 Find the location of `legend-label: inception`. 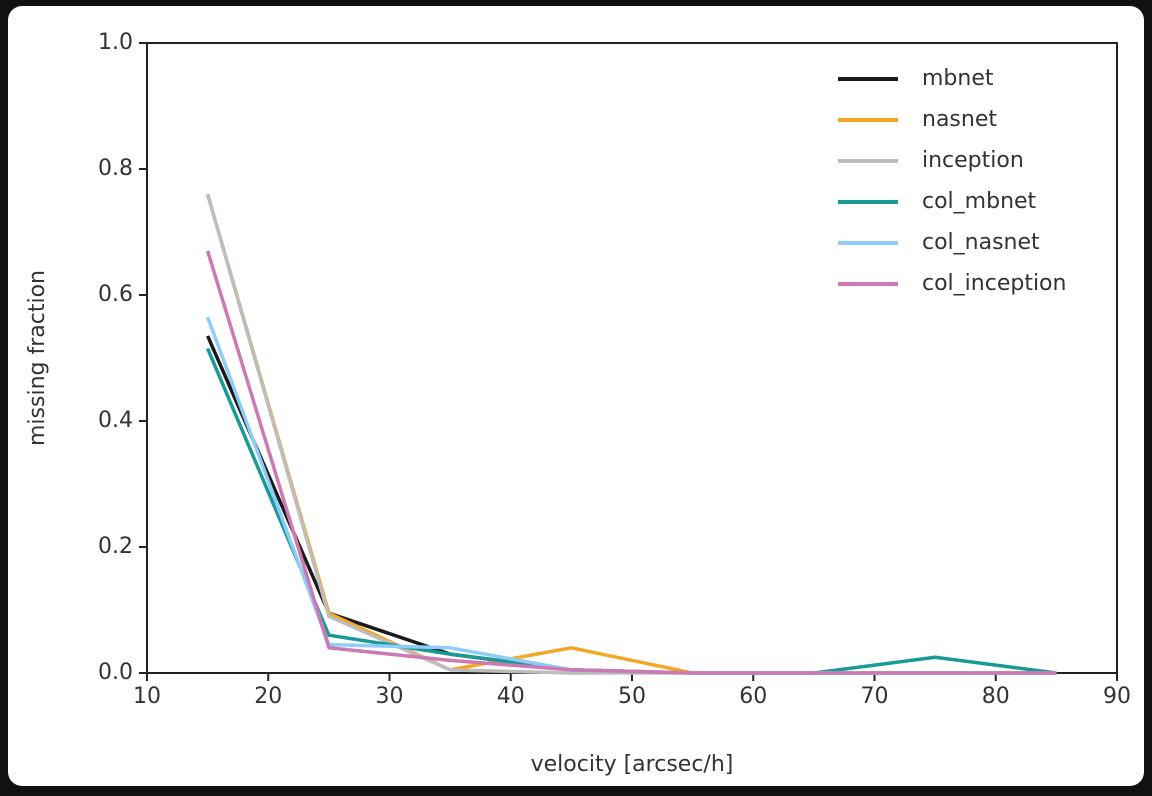

legend-label: inception is located at coordinates (973, 160).